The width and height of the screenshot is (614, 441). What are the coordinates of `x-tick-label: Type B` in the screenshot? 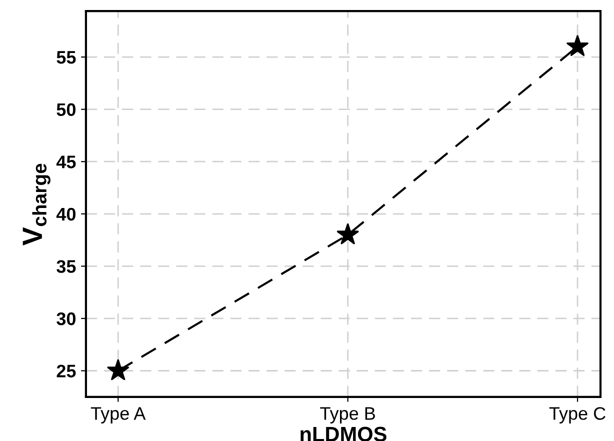 It's located at (347, 415).